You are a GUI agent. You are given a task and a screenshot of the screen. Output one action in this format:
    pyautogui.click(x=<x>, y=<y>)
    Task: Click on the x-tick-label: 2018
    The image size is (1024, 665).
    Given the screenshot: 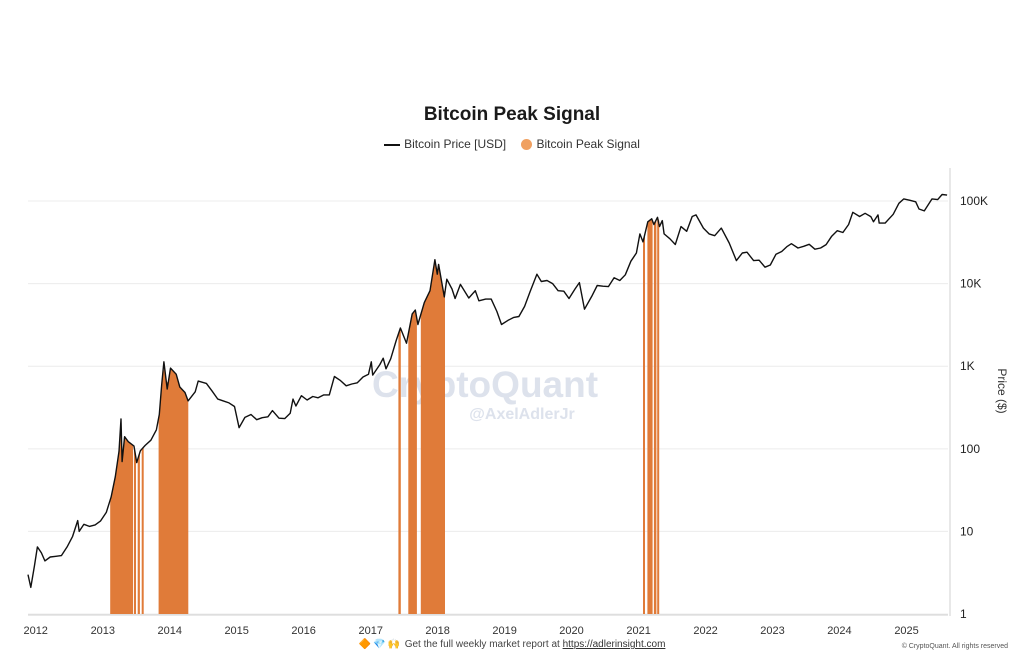 What is the action you would take?
    pyautogui.click(x=437, y=631)
    